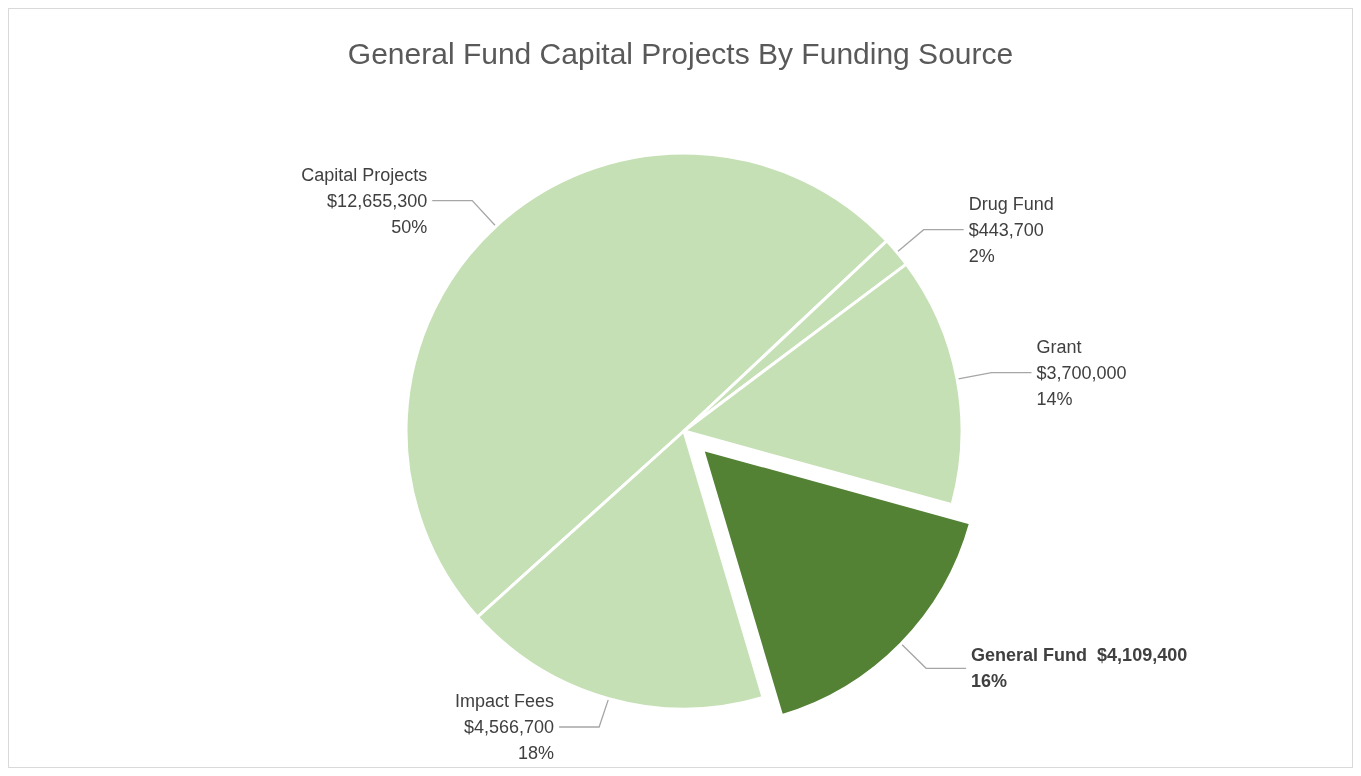 This screenshot has height=776, width=1361. What do you see at coordinates (509, 740) in the screenshot?
I see `data-label: $4,566,700 18%` at bounding box center [509, 740].